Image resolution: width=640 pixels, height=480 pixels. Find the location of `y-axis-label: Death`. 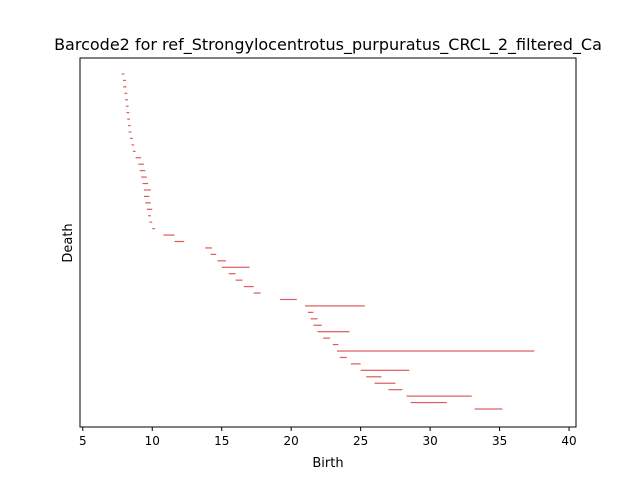

y-axis-label: Death is located at coordinates (68, 242).